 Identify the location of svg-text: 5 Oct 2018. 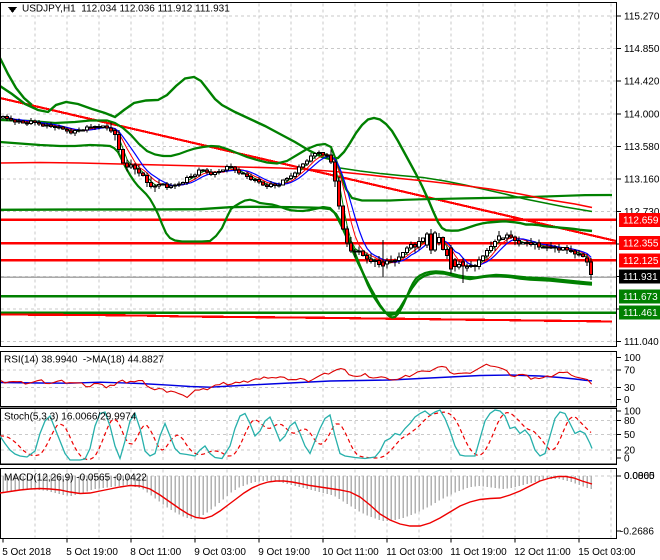
(26, 552).